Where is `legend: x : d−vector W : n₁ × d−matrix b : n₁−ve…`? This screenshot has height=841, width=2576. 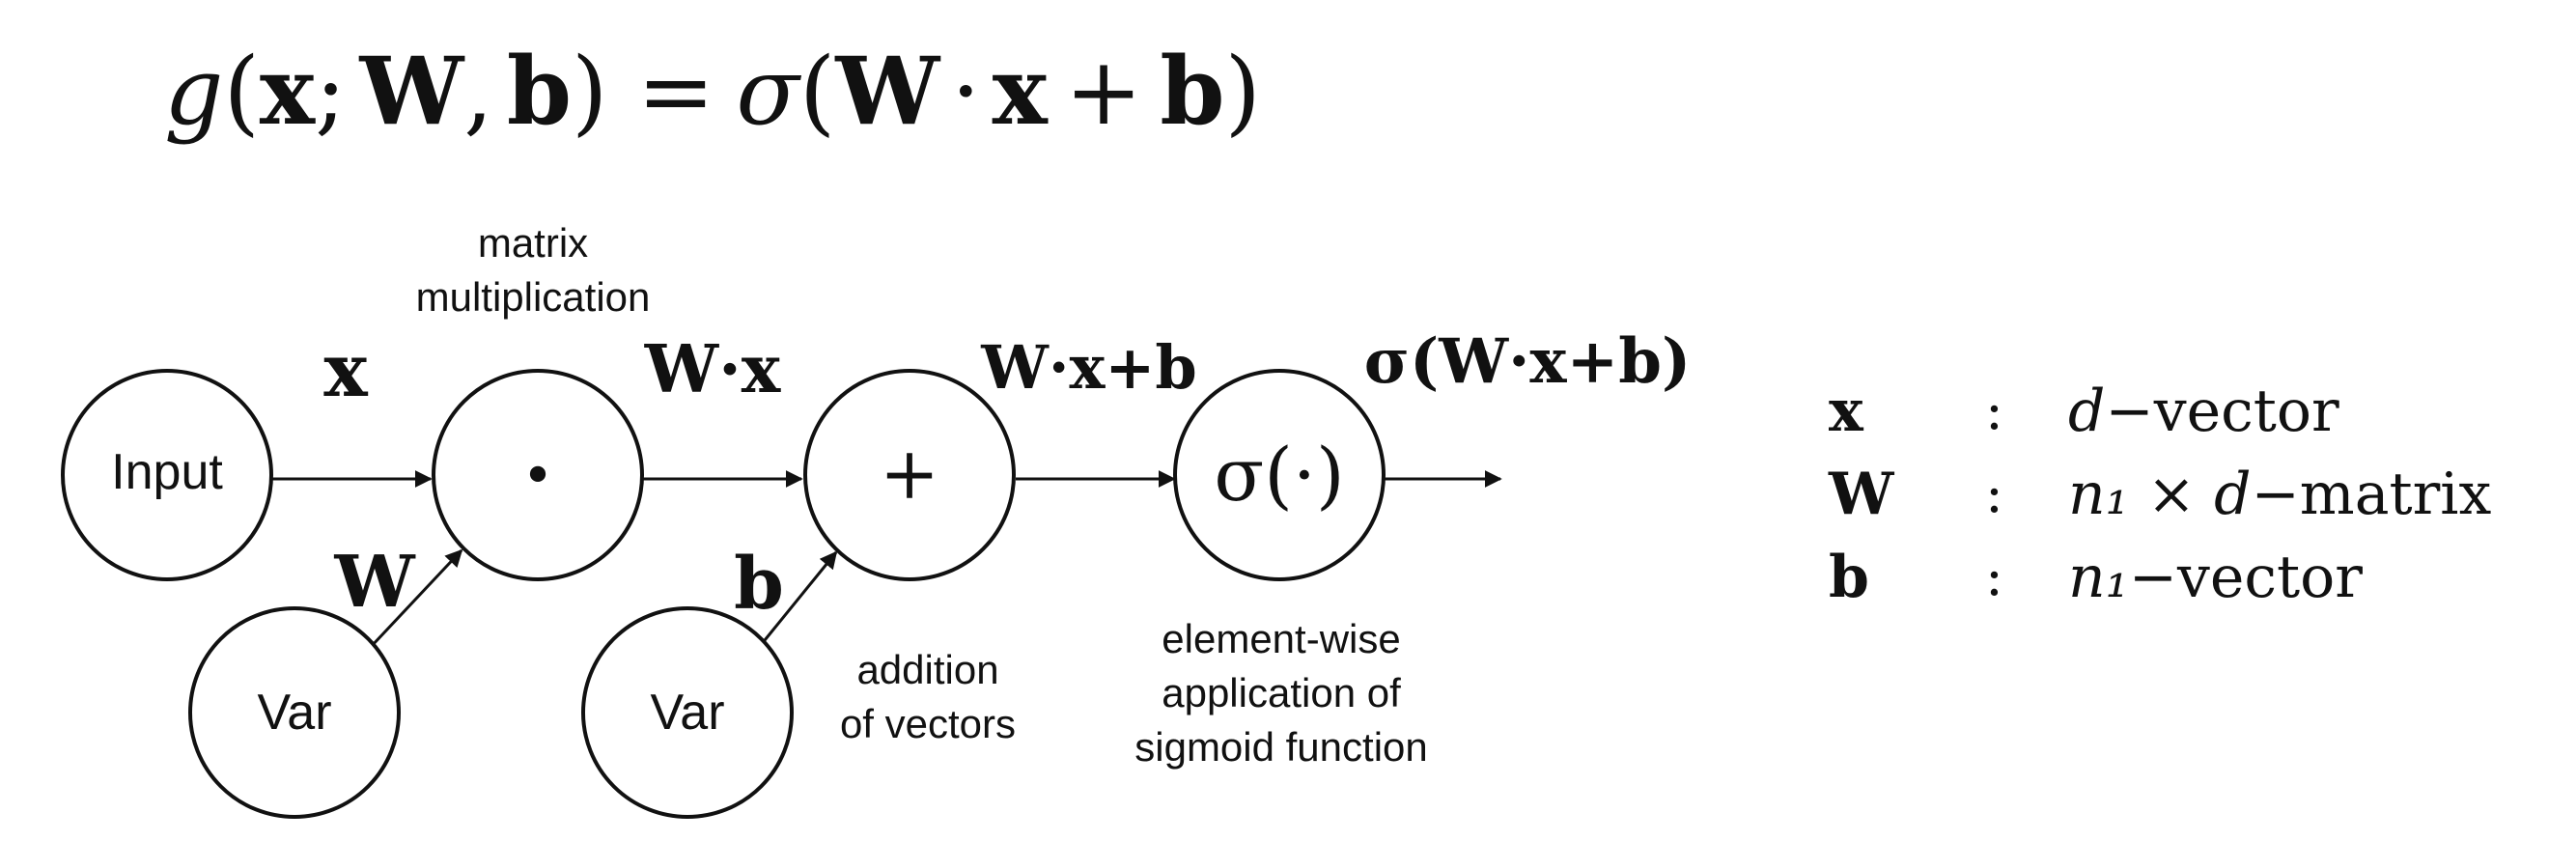
legend: x : d−vector W : n₁ × d−matrix b : n₁−ve… is located at coordinates (2159, 495).